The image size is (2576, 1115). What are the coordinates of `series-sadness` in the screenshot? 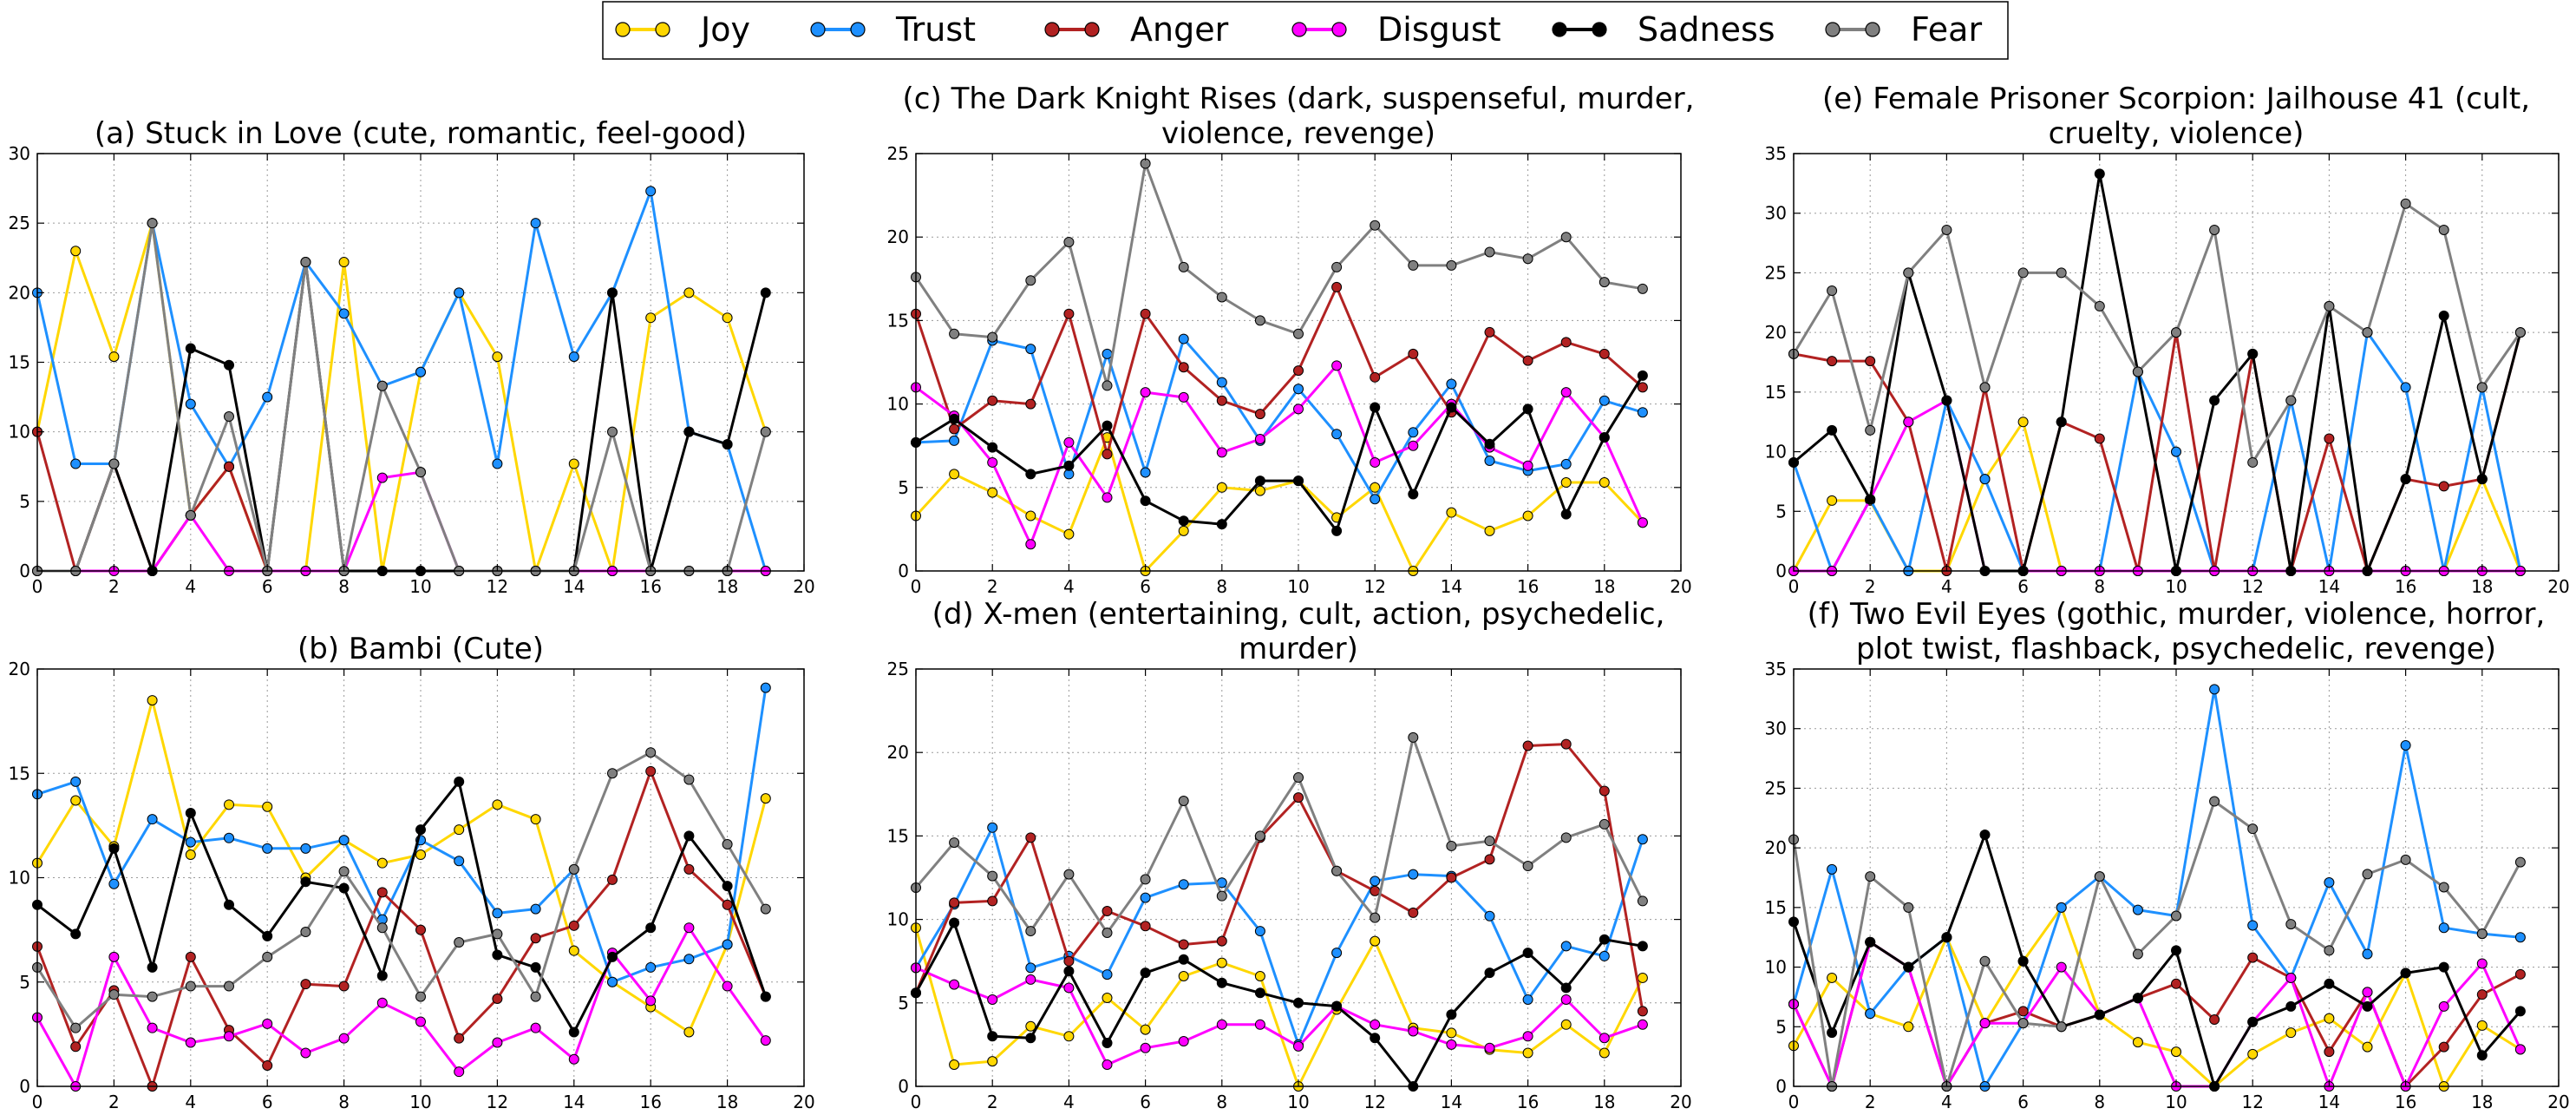 It's located at (401, 907).